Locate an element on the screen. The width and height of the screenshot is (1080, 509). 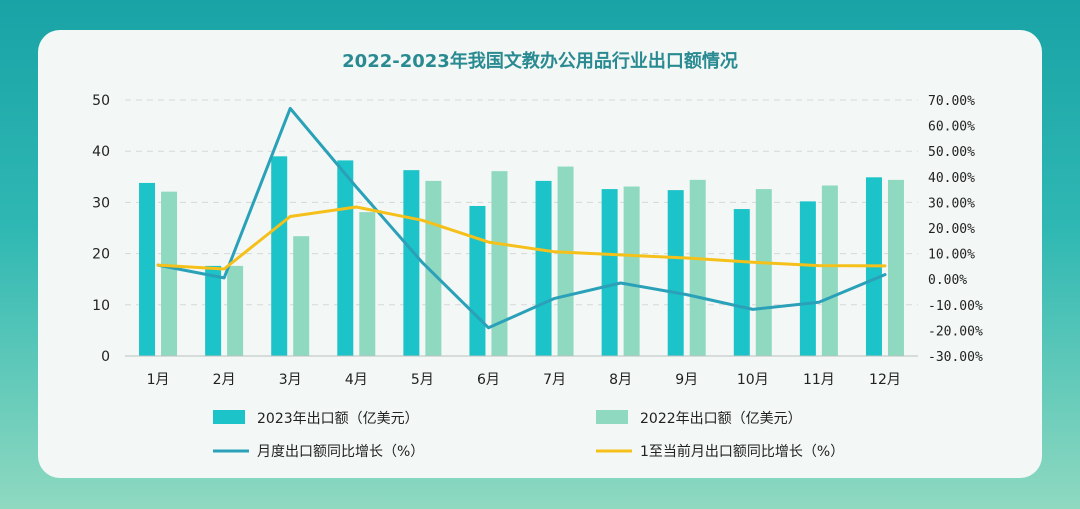
x-tick-label: 6月 is located at coordinates (488, 380).